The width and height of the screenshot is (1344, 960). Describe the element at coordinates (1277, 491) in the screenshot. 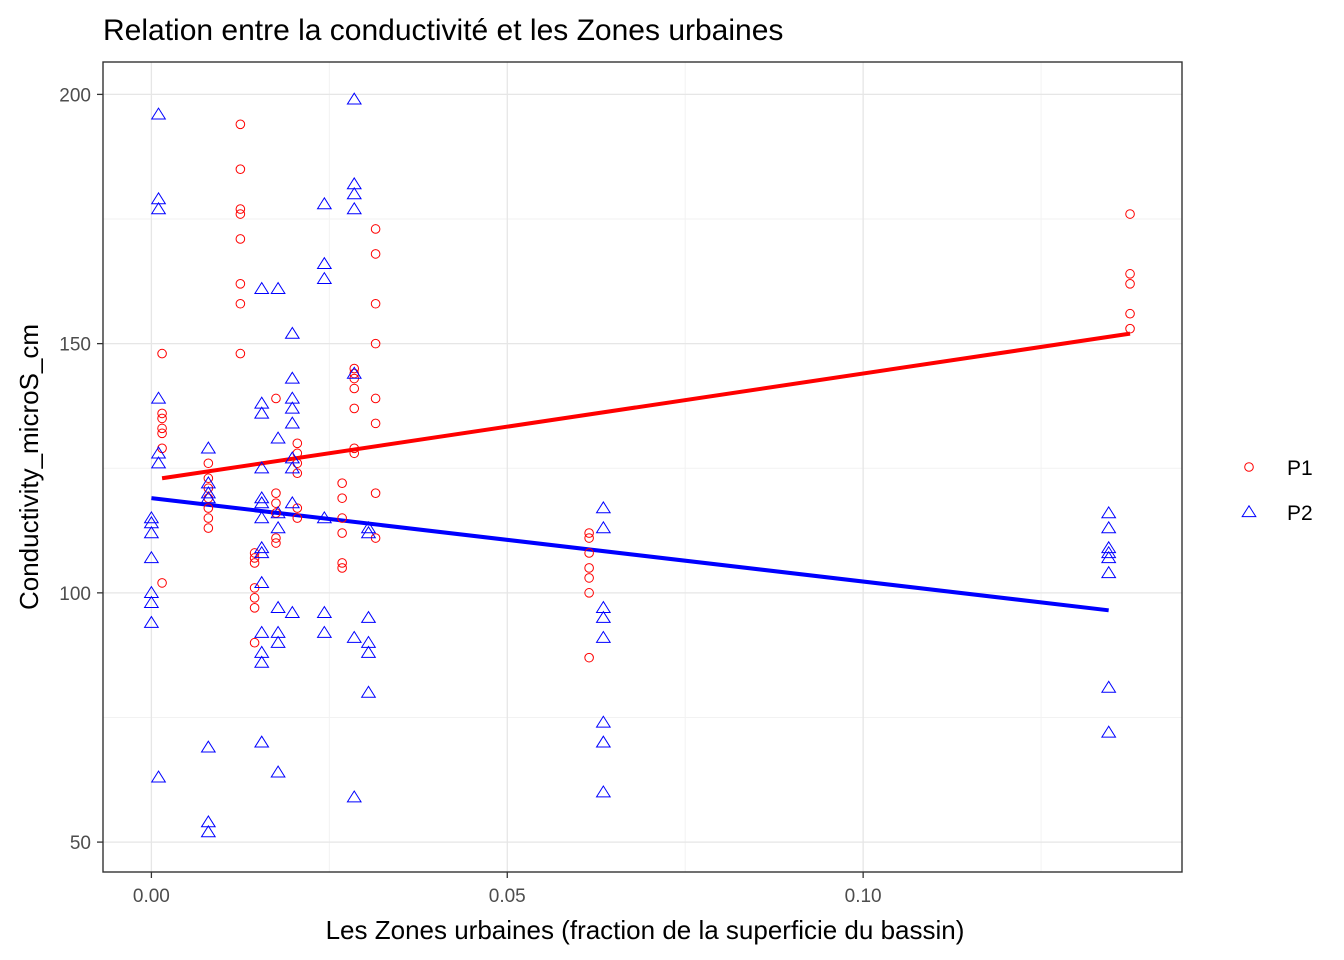

I see `legend: P1 P2` at that location.